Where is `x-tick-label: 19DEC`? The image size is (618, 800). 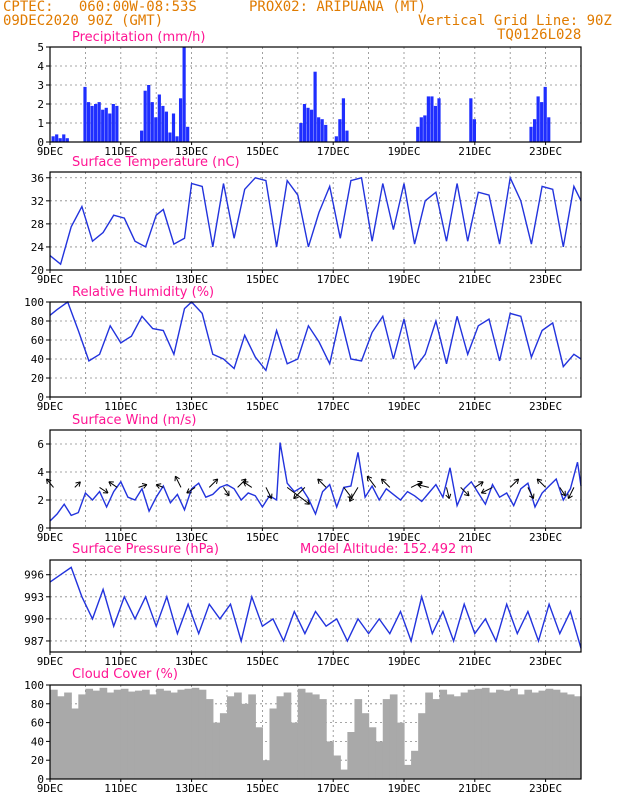 x-tick-label: 19DEC is located at coordinates (403, 788).